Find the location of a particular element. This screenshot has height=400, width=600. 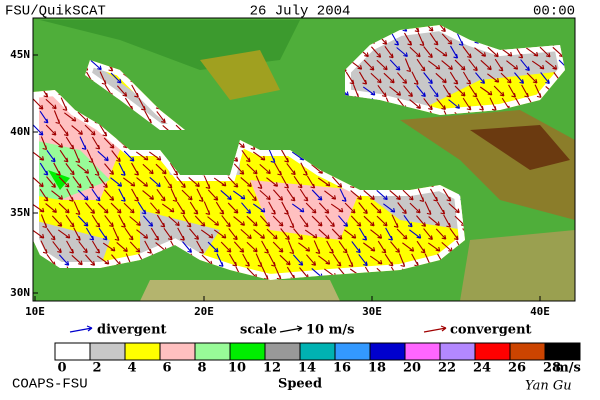

footer-right: Yan Gu is located at coordinates (548, 386).